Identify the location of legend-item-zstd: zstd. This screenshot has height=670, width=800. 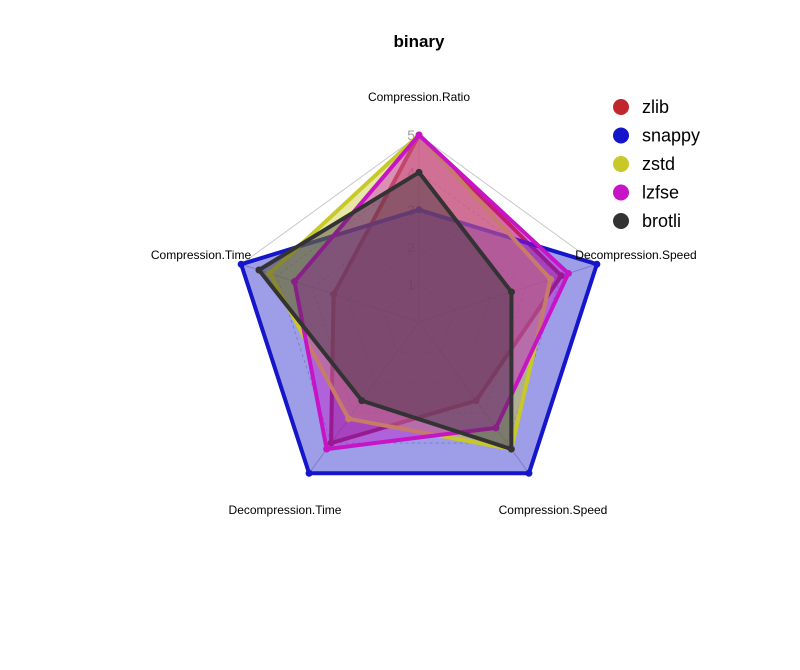
(644, 164).